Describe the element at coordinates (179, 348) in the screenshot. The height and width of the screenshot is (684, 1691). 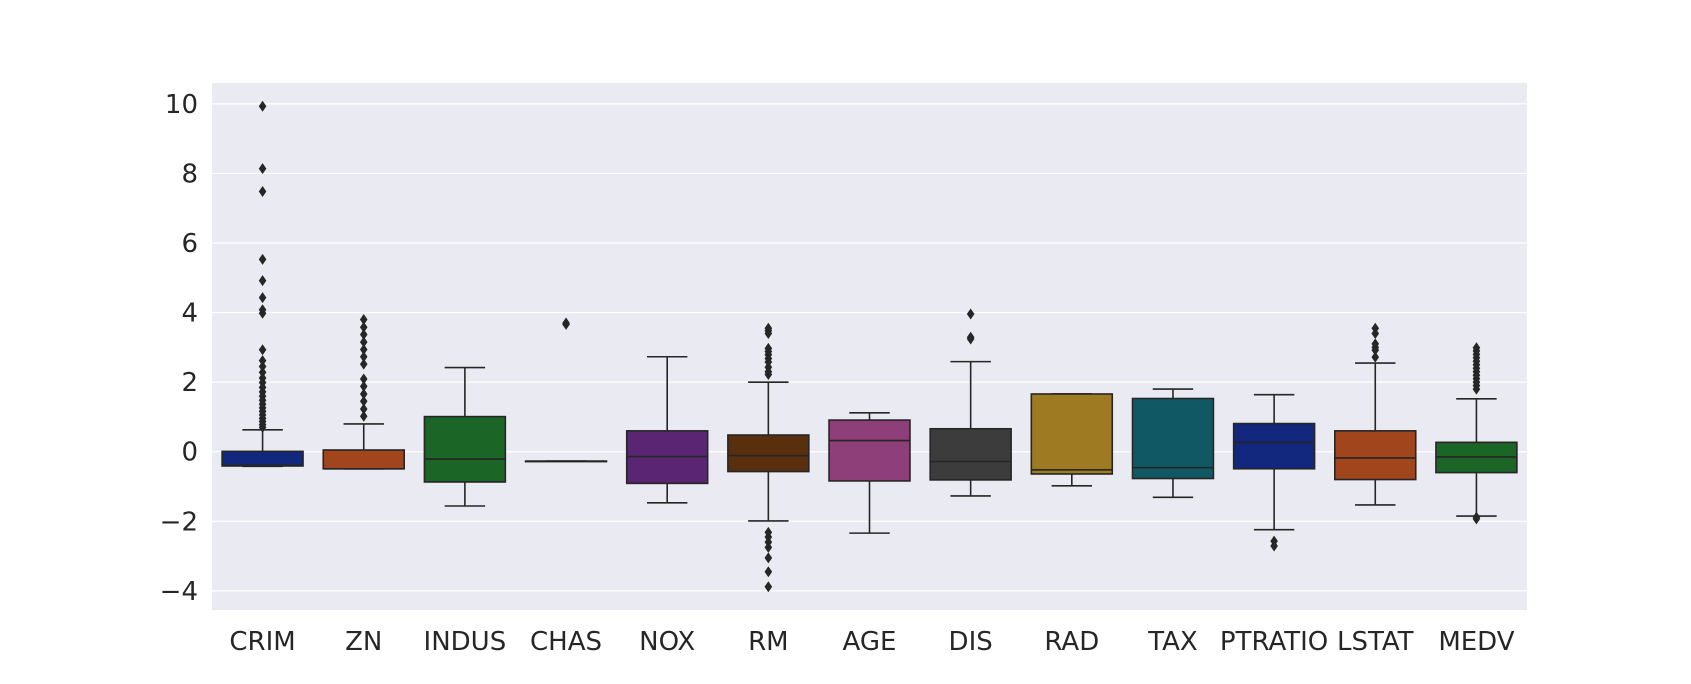
I see `y-axis-ticks: −4 −2 0 2 4 6 8 10` at that location.